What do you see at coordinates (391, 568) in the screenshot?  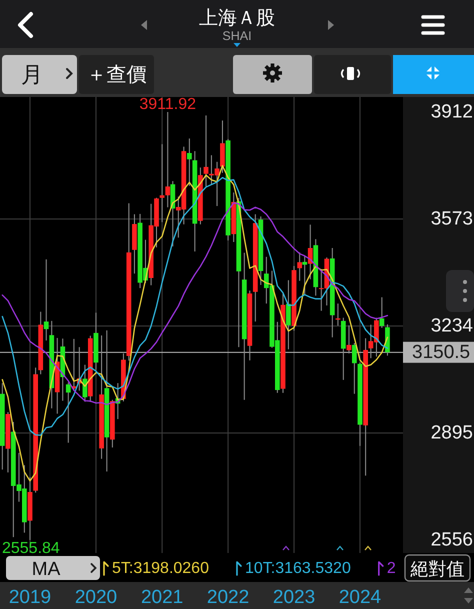 I see `legend-label: 2` at bounding box center [391, 568].